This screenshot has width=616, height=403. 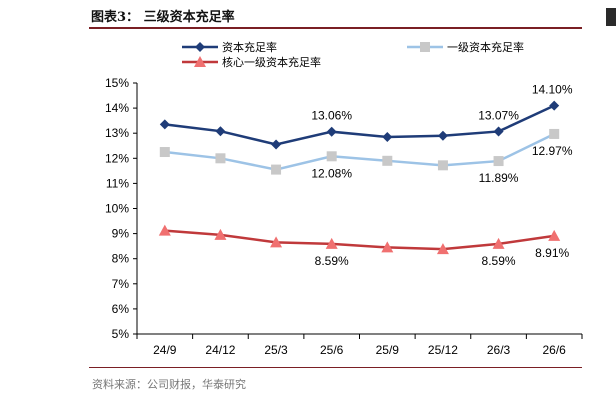 I want to click on total-capital-ratio-line, so click(x=359, y=125).